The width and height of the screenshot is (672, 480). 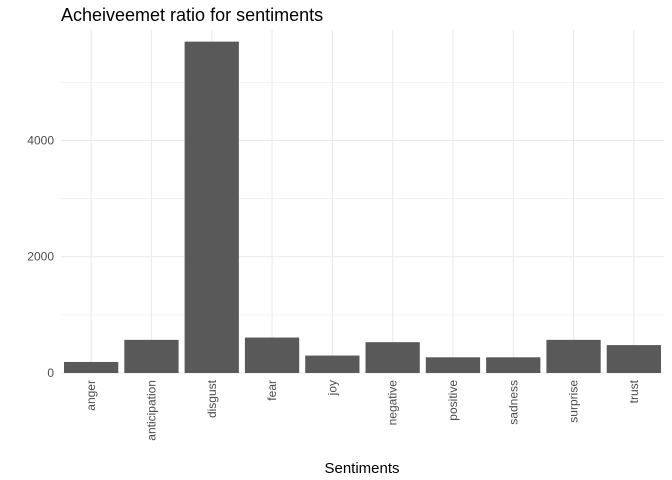 What do you see at coordinates (633, 359) in the screenshot?
I see `bar-trust` at bounding box center [633, 359].